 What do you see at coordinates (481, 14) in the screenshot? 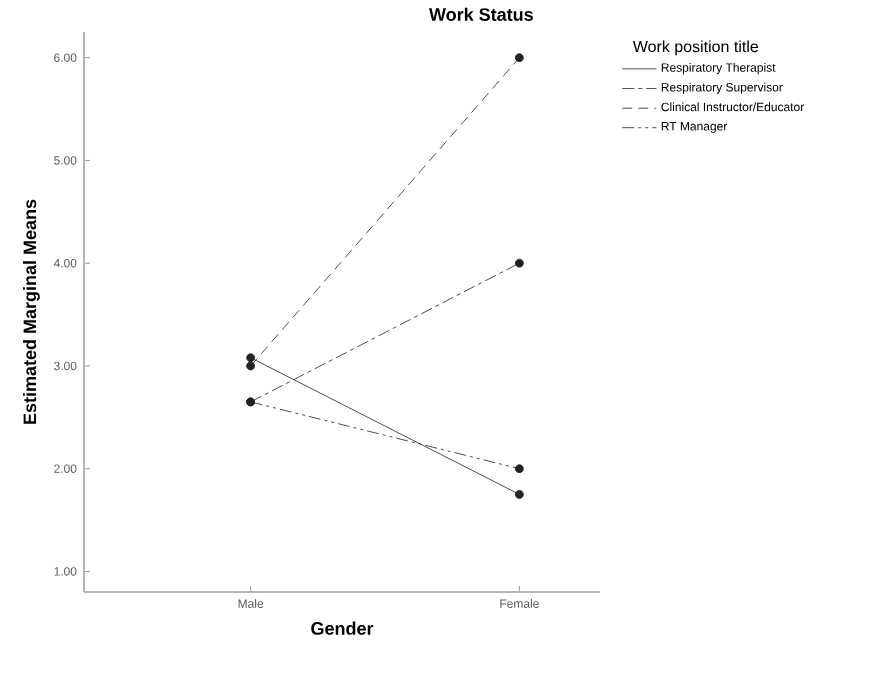
I see `chart-title: Work Status` at bounding box center [481, 14].